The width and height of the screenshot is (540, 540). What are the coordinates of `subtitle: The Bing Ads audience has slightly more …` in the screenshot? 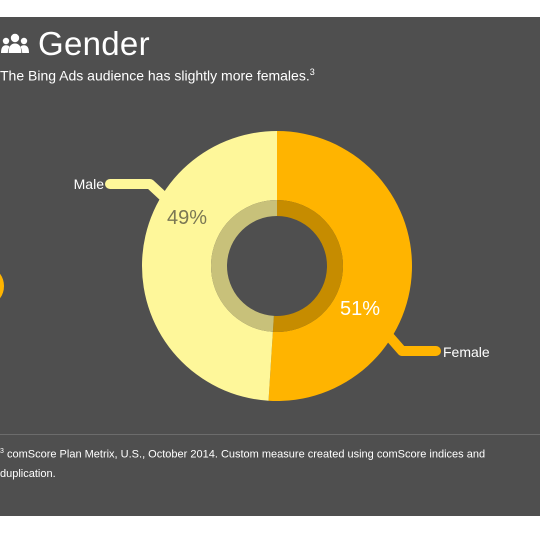 It's located at (157, 75).